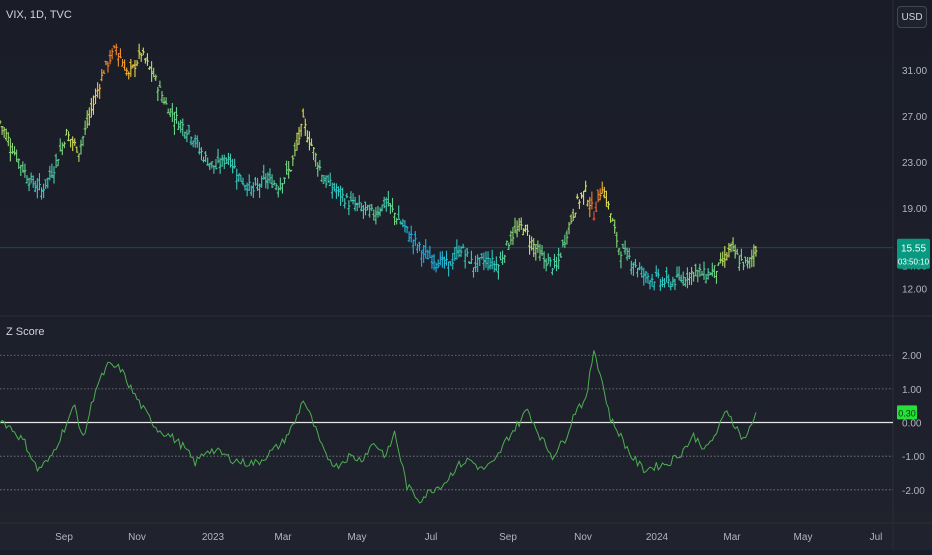  What do you see at coordinates (913, 491) in the screenshot?
I see `zscore-tick-label: -2.00` at bounding box center [913, 491].